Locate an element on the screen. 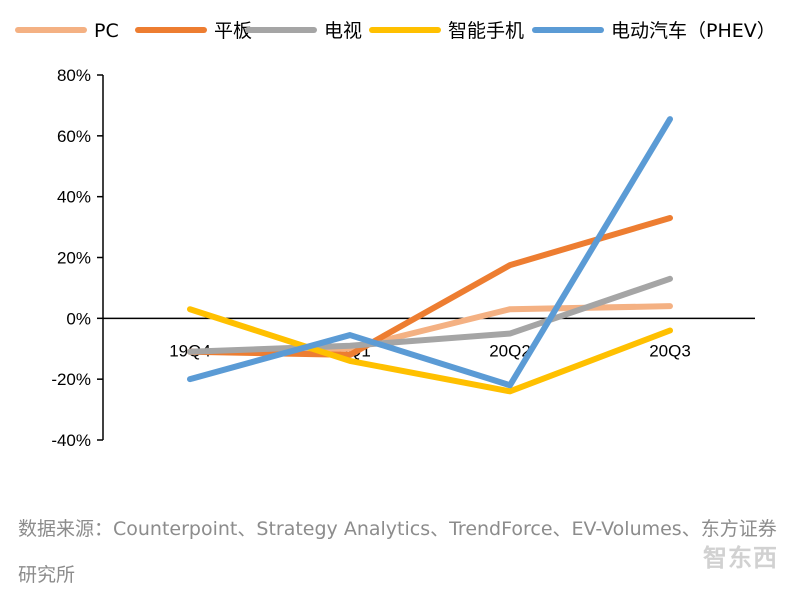  y-tick-label: 60% is located at coordinates (74, 136).